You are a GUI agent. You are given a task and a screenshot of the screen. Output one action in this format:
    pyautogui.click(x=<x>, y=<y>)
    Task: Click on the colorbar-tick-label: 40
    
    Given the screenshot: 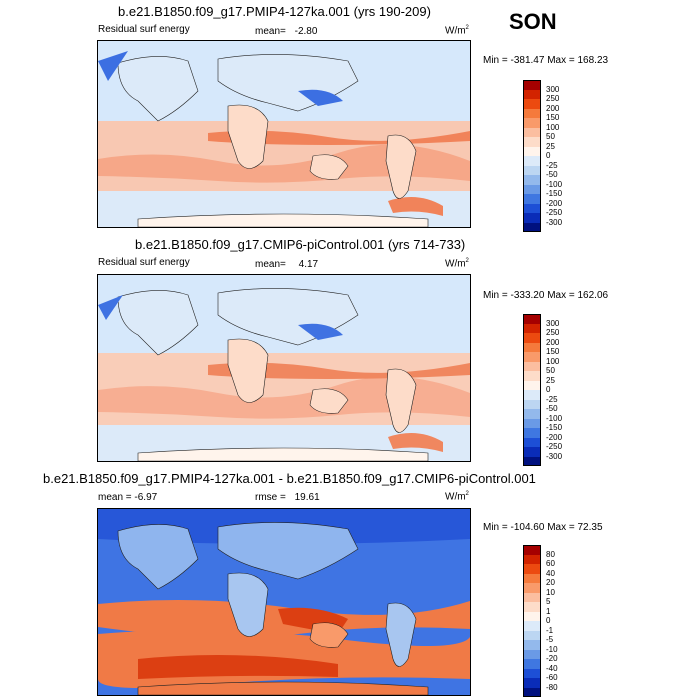 What is the action you would take?
    pyautogui.click(x=550, y=573)
    